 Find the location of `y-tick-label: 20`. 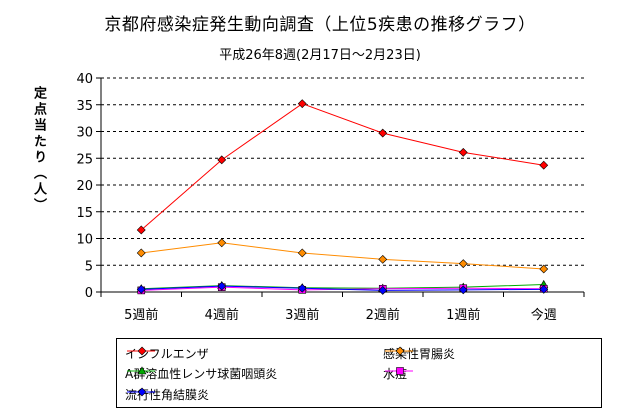

y-tick-label: 20 is located at coordinates (84, 186).